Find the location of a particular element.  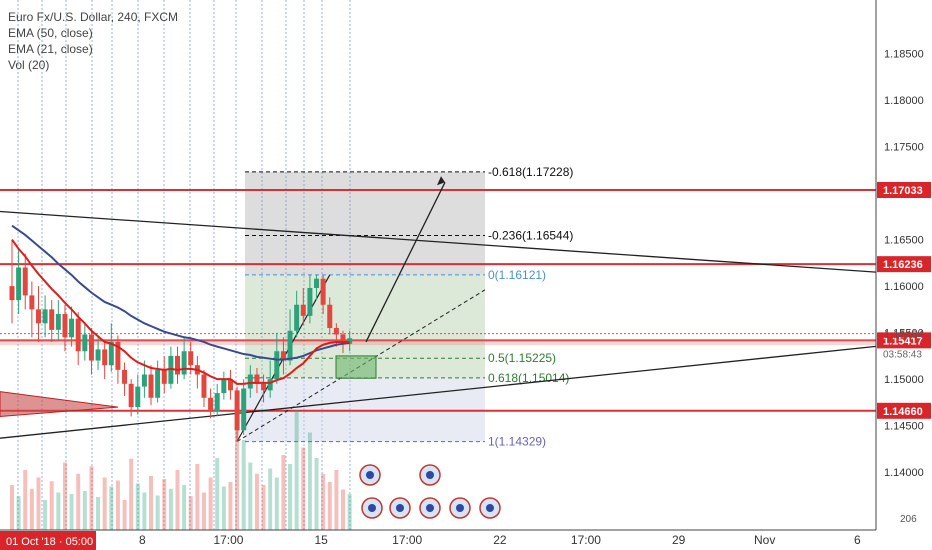

ema21-line is located at coordinates (180, 312).